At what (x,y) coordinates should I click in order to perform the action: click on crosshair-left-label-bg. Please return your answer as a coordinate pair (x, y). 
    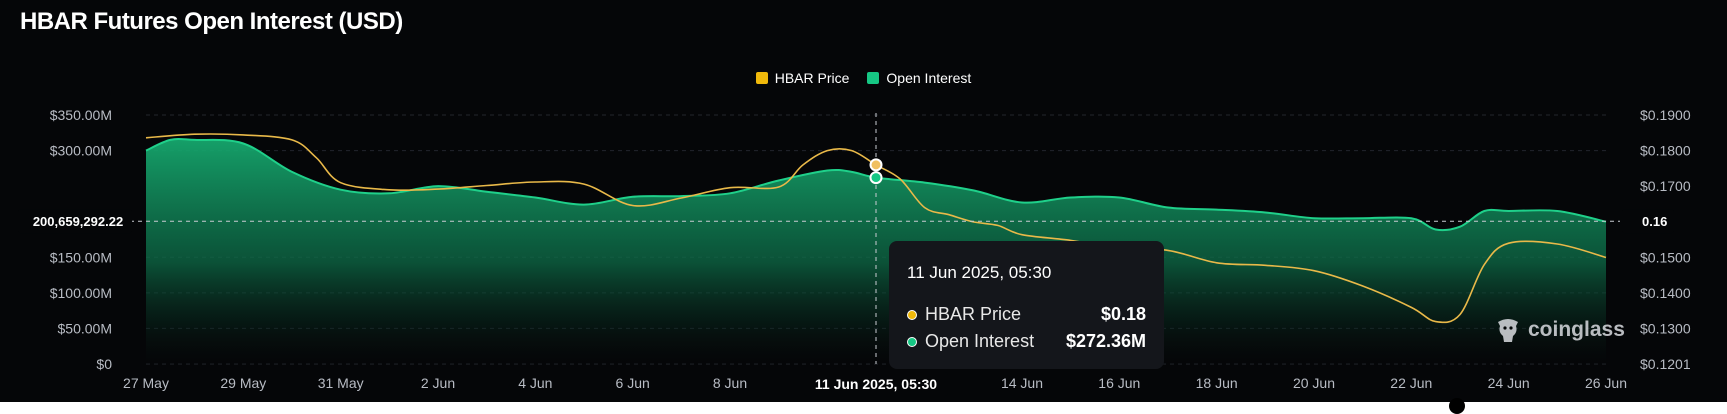
    Looking at the image, I should click on (75, 221).